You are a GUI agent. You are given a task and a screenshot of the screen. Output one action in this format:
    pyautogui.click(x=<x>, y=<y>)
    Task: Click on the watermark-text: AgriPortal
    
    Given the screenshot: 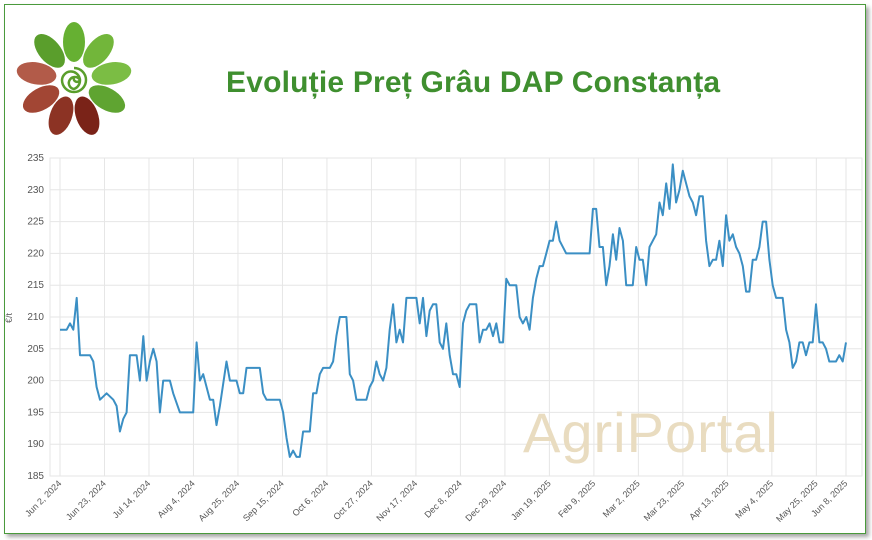 What is the action you would take?
    pyautogui.click(x=651, y=432)
    